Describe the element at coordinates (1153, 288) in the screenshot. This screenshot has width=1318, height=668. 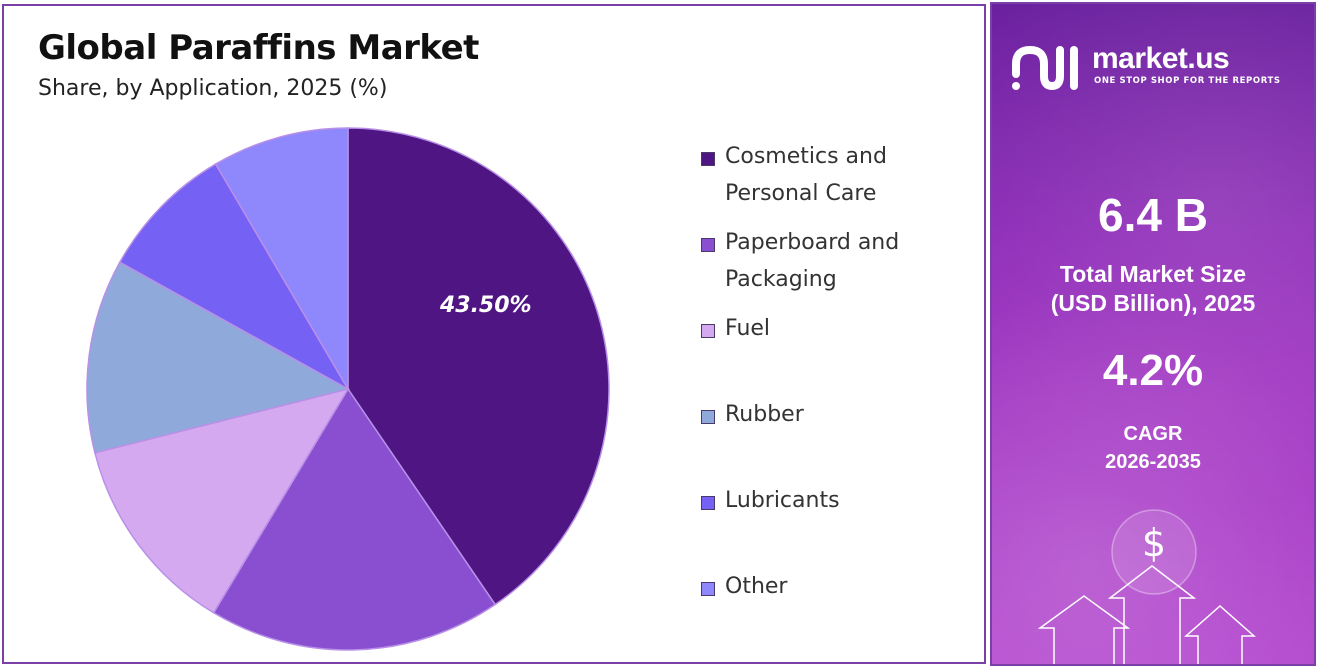
I see `market-size-label: Total Market Size (USD Billion), 2025` at that location.